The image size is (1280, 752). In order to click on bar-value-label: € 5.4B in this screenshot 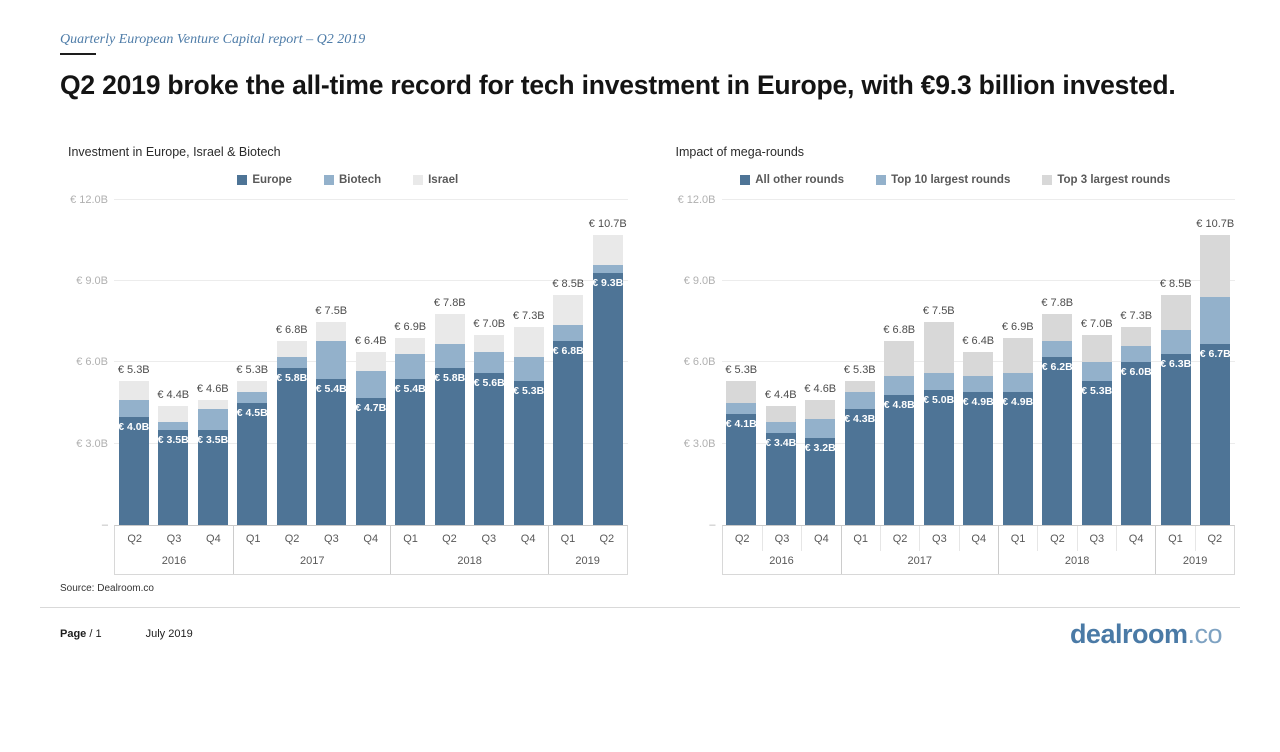, I will do `click(410, 388)`.